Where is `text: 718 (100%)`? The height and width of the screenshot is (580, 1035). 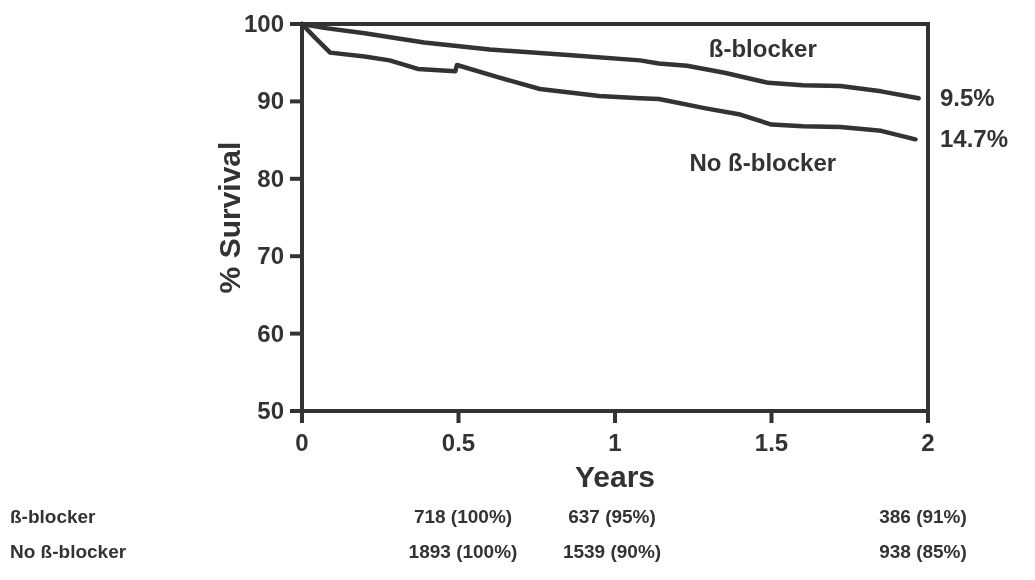 text: 718 (100%) is located at coordinates (463, 516).